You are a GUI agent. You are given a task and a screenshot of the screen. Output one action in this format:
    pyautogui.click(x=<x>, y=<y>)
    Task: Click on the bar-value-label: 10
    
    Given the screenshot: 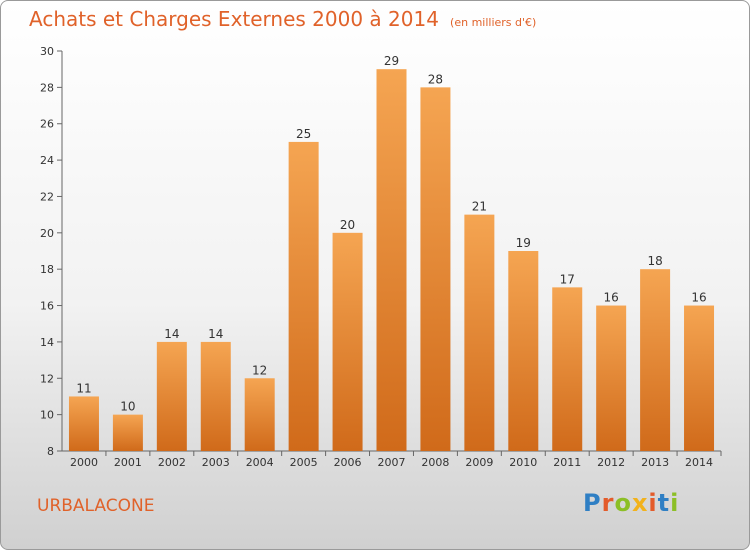 What is the action you would take?
    pyautogui.click(x=127, y=407)
    